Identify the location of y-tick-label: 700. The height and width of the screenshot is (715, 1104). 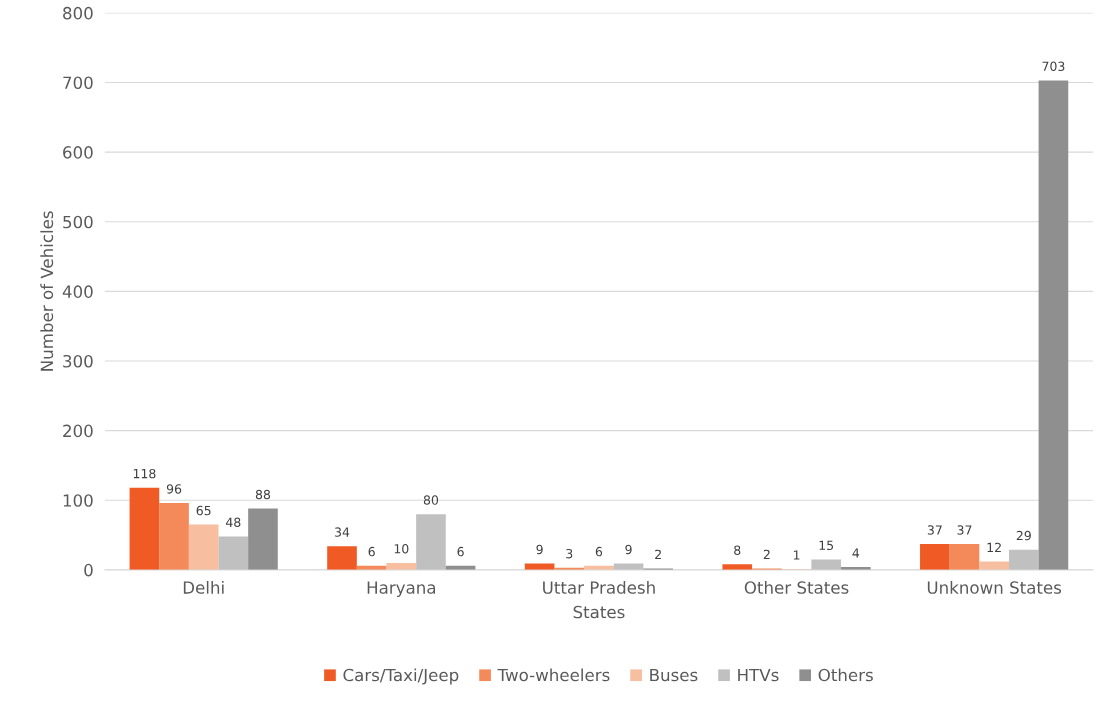
(78, 83).